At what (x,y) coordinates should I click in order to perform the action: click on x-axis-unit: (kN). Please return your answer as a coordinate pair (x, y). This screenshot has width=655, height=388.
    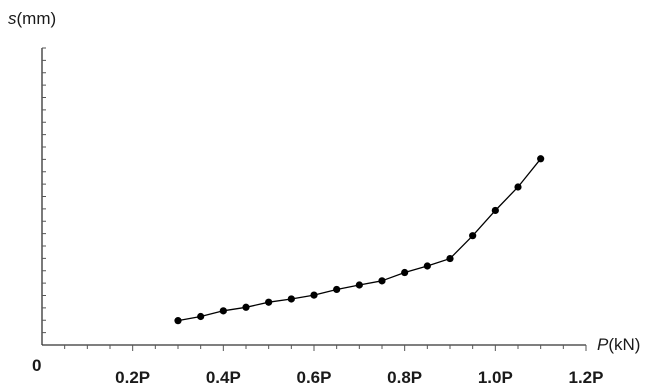
    Looking at the image, I should click on (624, 344).